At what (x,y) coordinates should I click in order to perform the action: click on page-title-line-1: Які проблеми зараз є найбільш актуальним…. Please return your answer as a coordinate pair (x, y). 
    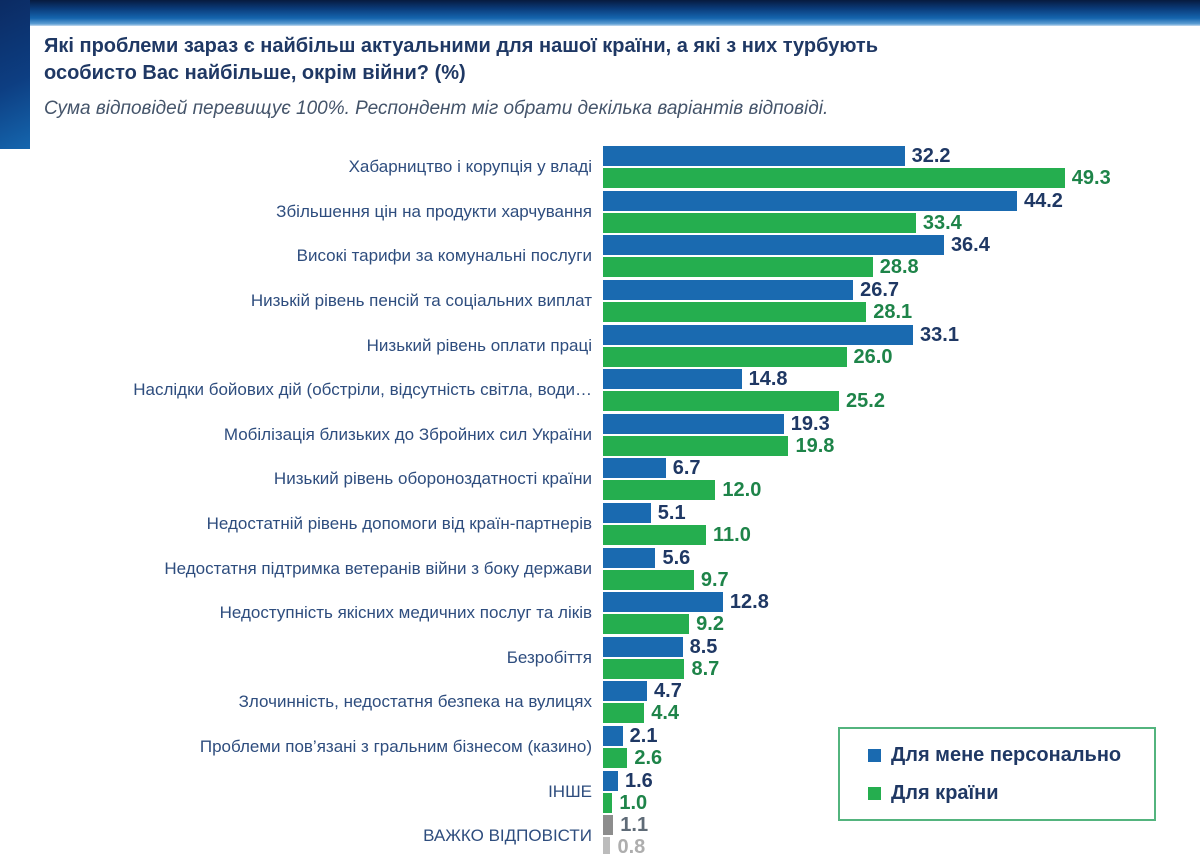
    Looking at the image, I should click on (461, 46).